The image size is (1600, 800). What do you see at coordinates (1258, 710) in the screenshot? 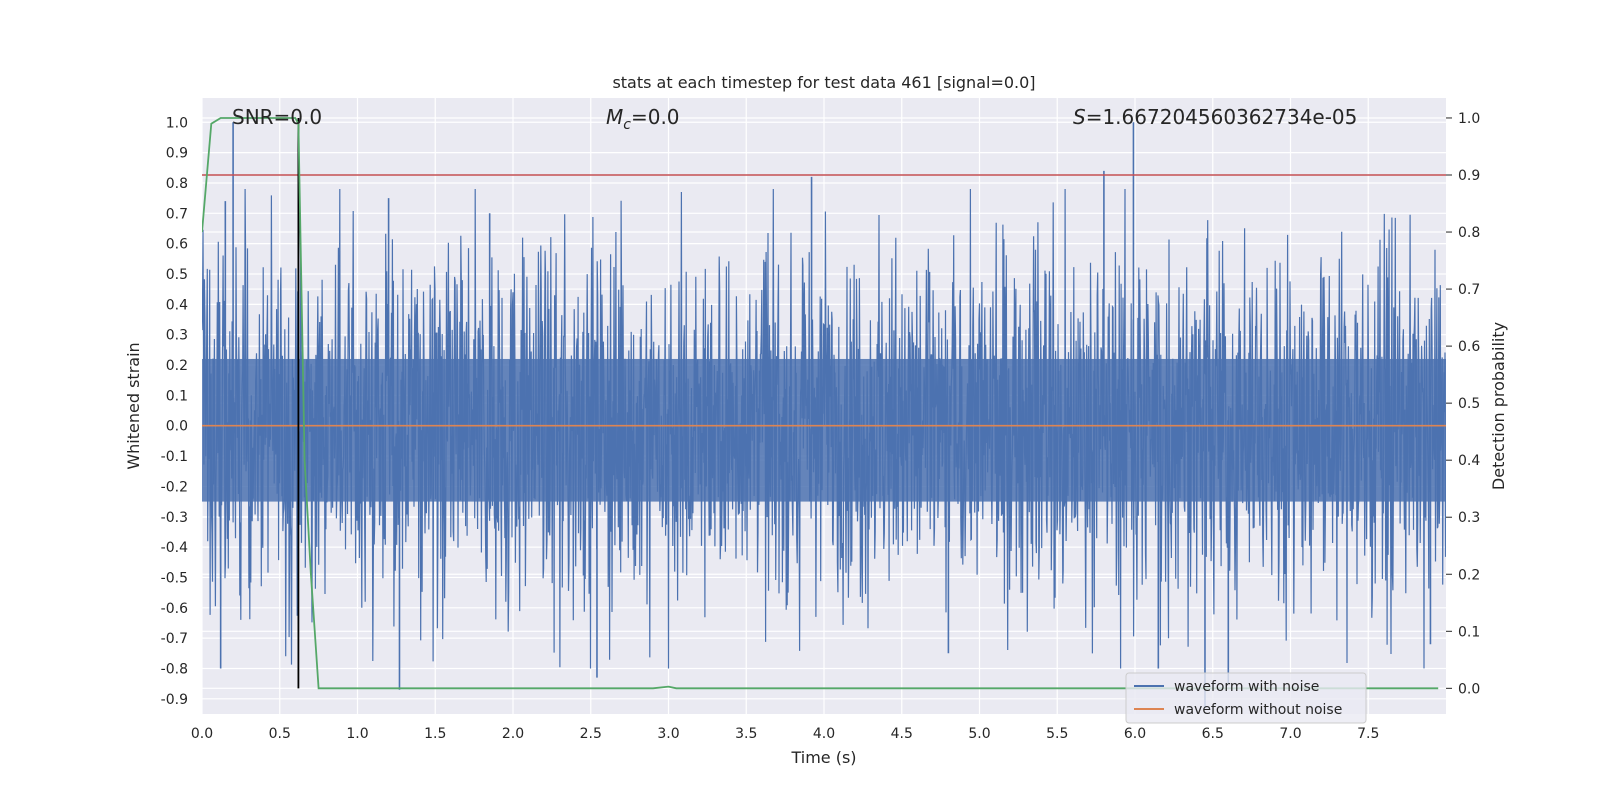
I see `legend-label-clean: waveform without noise` at bounding box center [1258, 710].